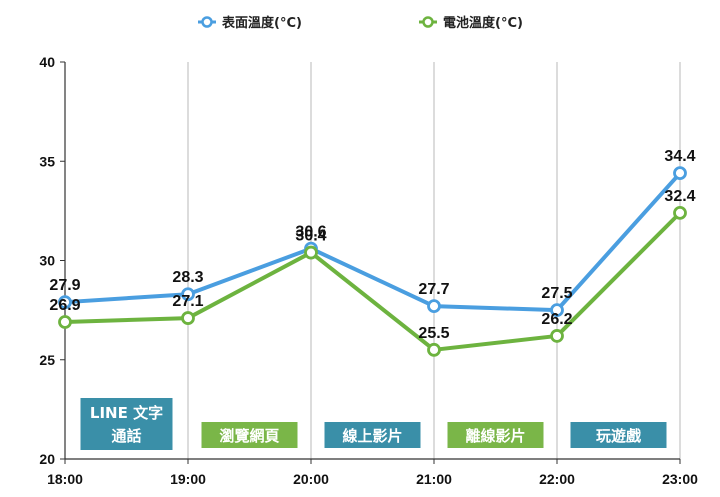 The width and height of the screenshot is (720, 497). I want to click on series-2-label-20:00: 30.4, so click(310, 236).